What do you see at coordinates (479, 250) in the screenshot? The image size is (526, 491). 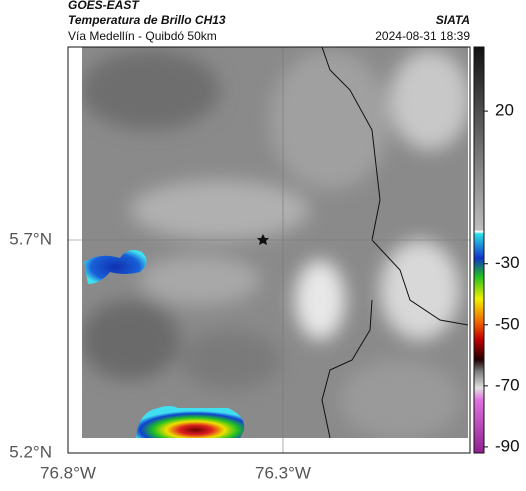 I see `colorbar` at bounding box center [479, 250].